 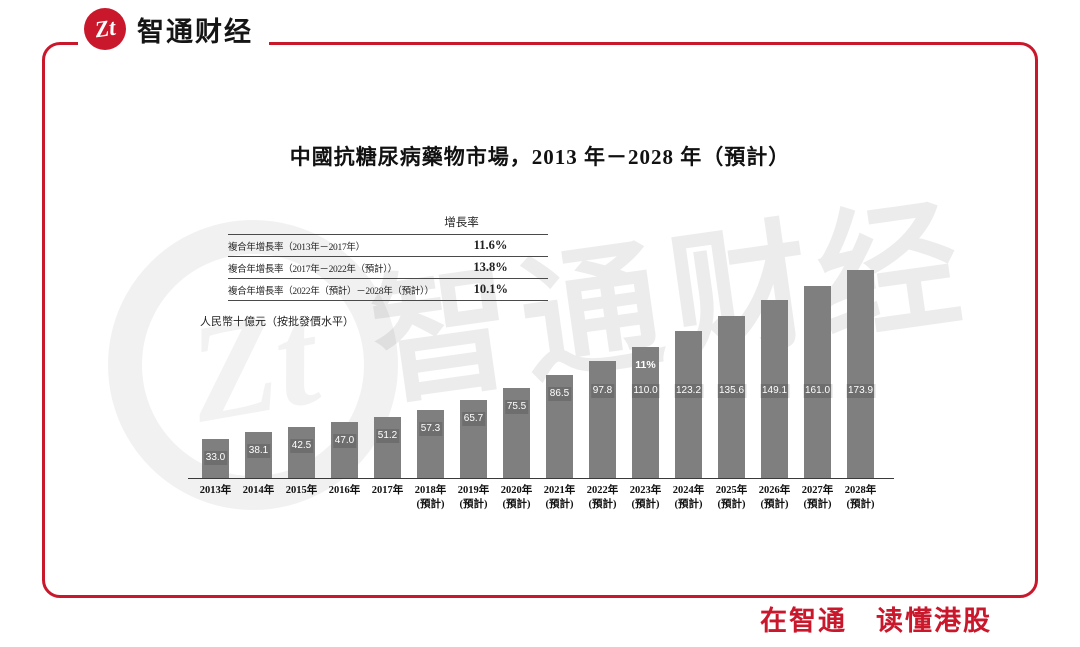 I want to click on x-axis-label-year: 2013年, so click(x=215, y=490).